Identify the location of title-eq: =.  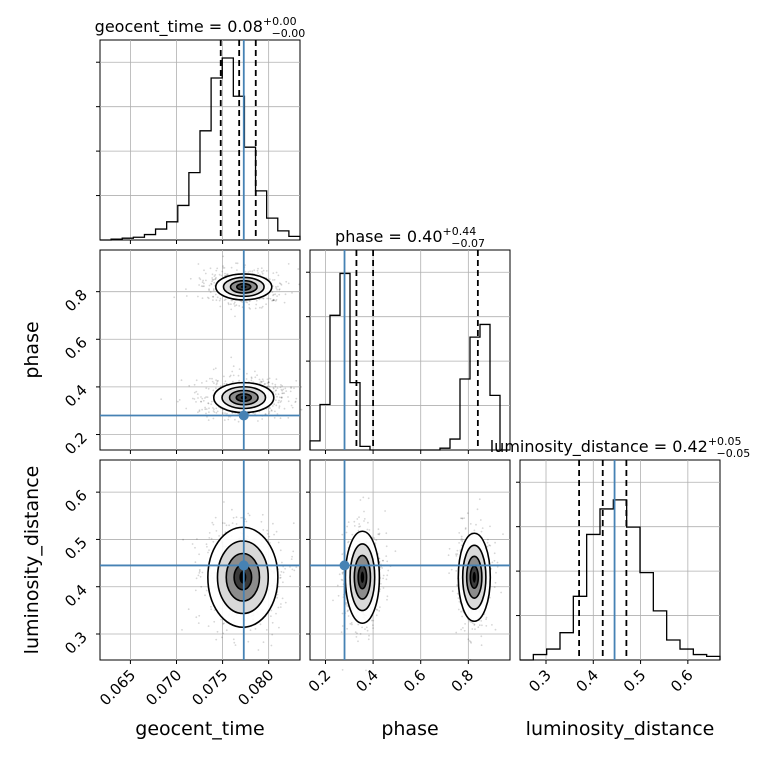
(661, 446).